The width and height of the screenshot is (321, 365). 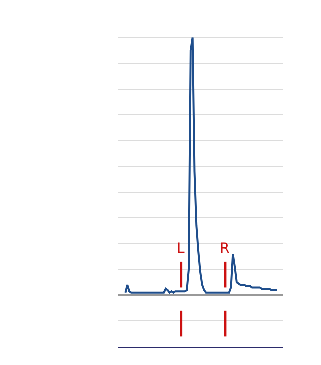 What do you see at coordinates (225, 249) in the screenshot?
I see `annotation: R` at bounding box center [225, 249].